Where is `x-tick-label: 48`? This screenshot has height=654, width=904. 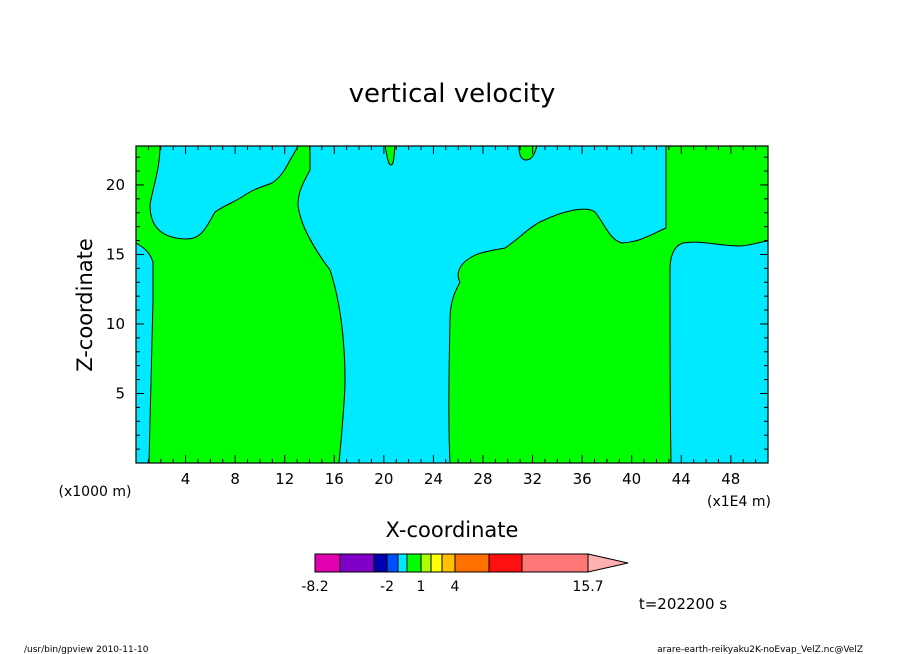 x-tick-label: 48 is located at coordinates (730, 479).